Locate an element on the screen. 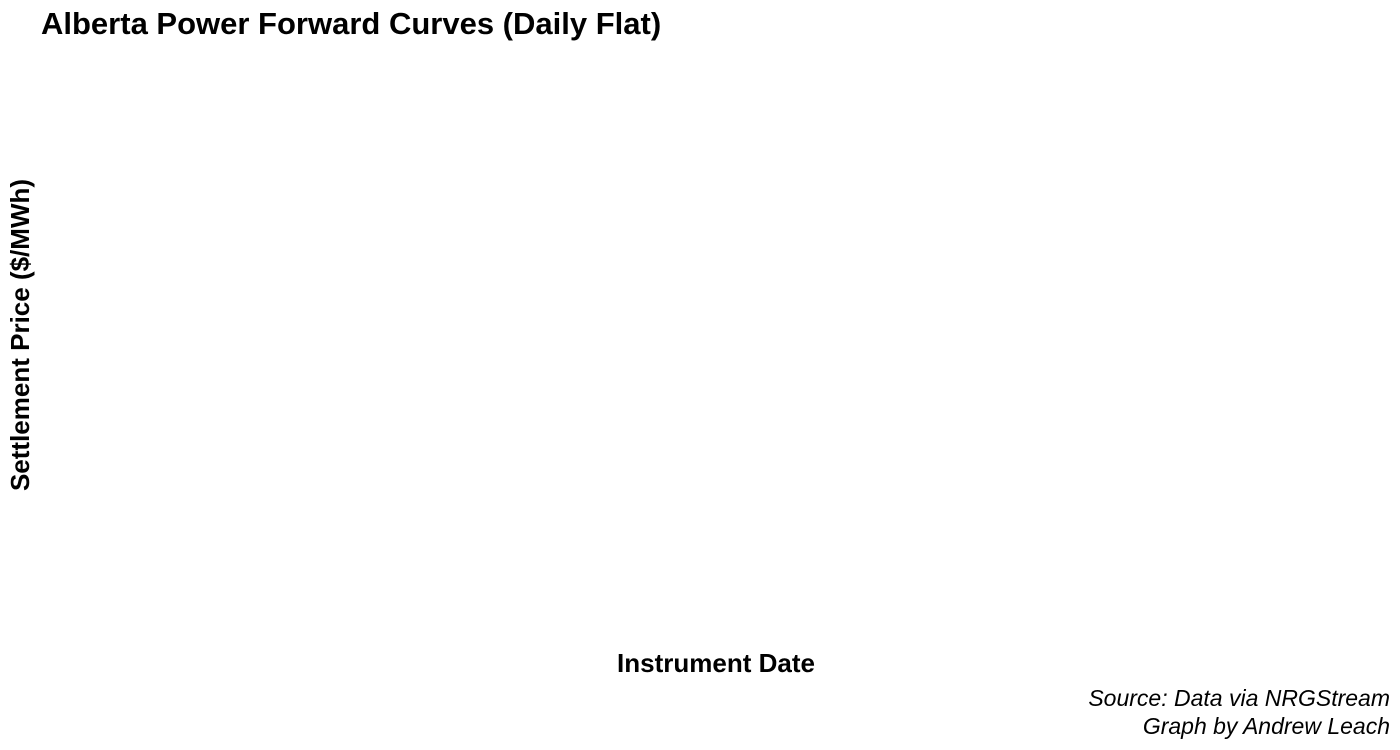  y-axis-label: Settlement Price ($/MWh) is located at coordinates (20, 335).